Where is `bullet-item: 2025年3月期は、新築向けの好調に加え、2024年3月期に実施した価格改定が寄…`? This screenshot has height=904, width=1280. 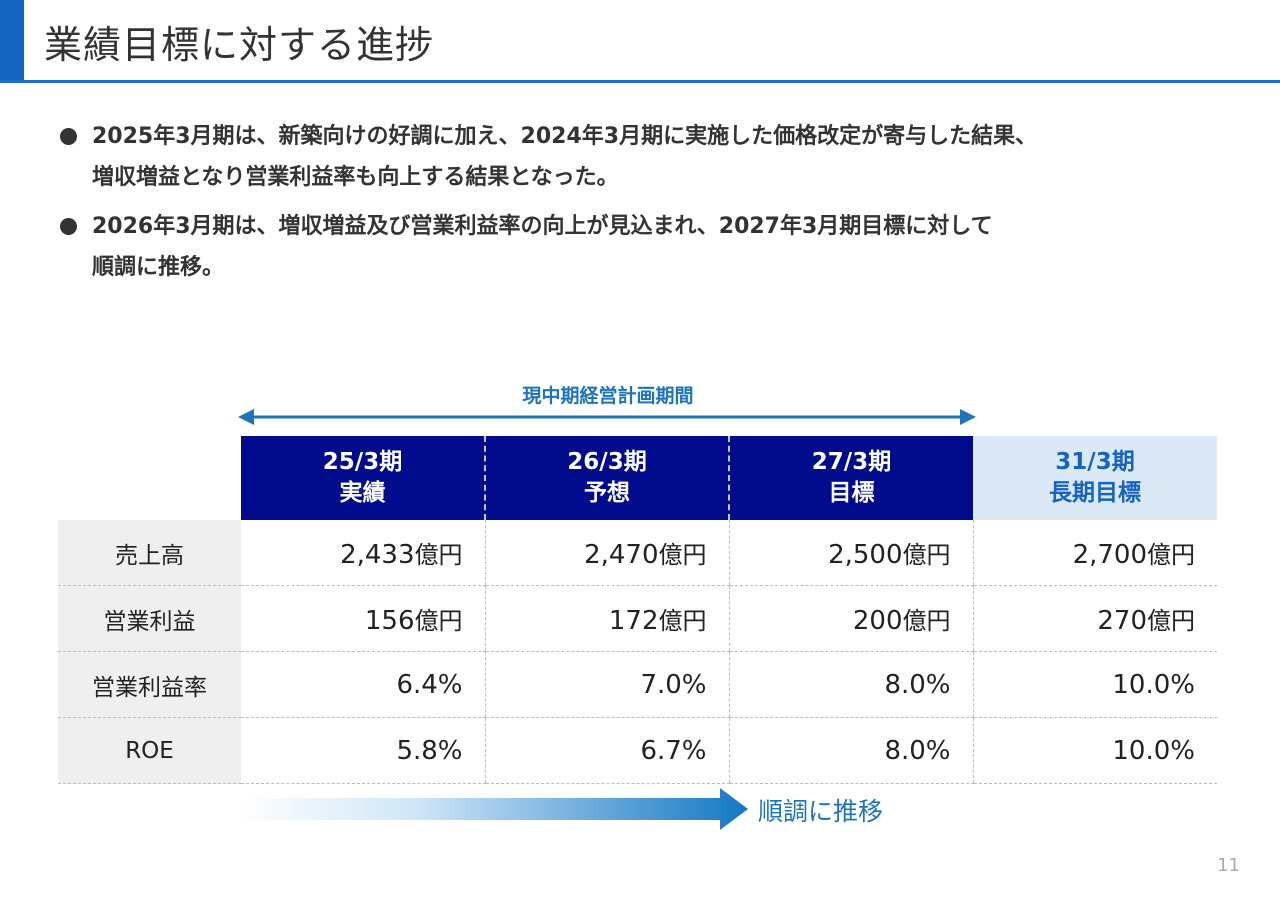
bullet-item: 2025年3月期は、新築向けの好調に加え、2024年3月期に実施した価格改定が寄… is located at coordinates (656, 157).